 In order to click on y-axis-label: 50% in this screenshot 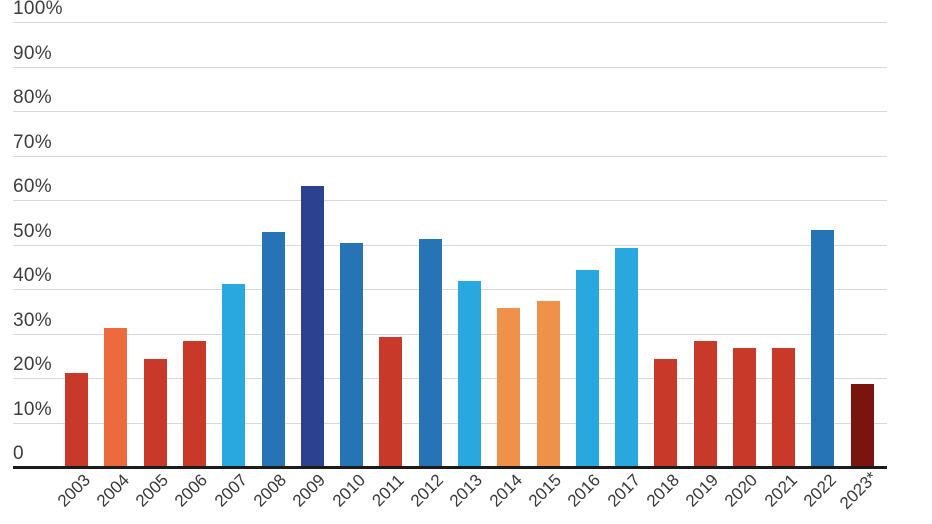, I will do `click(32, 231)`.